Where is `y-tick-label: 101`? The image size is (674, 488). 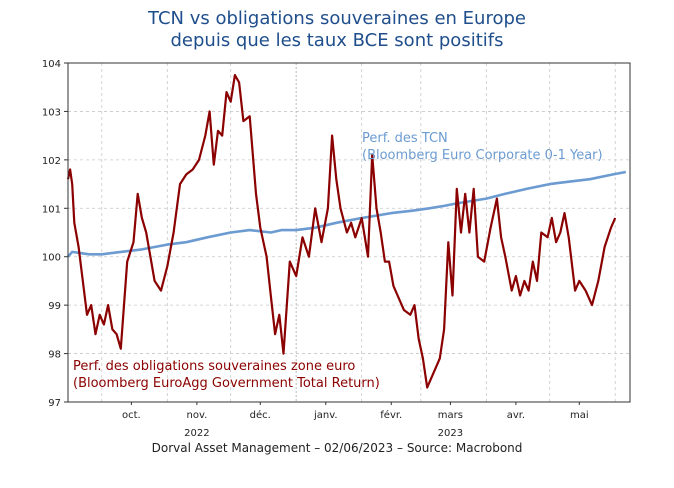
y-tick-label: 101 is located at coordinates (51, 209).